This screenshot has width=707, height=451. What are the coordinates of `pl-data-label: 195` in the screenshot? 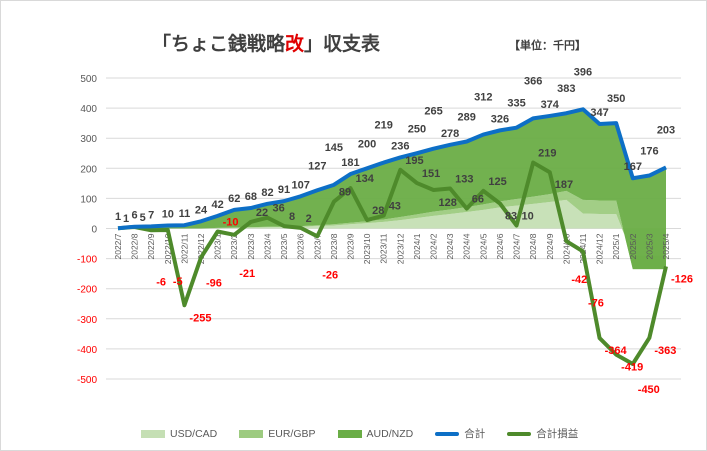 It's located at (414, 161).